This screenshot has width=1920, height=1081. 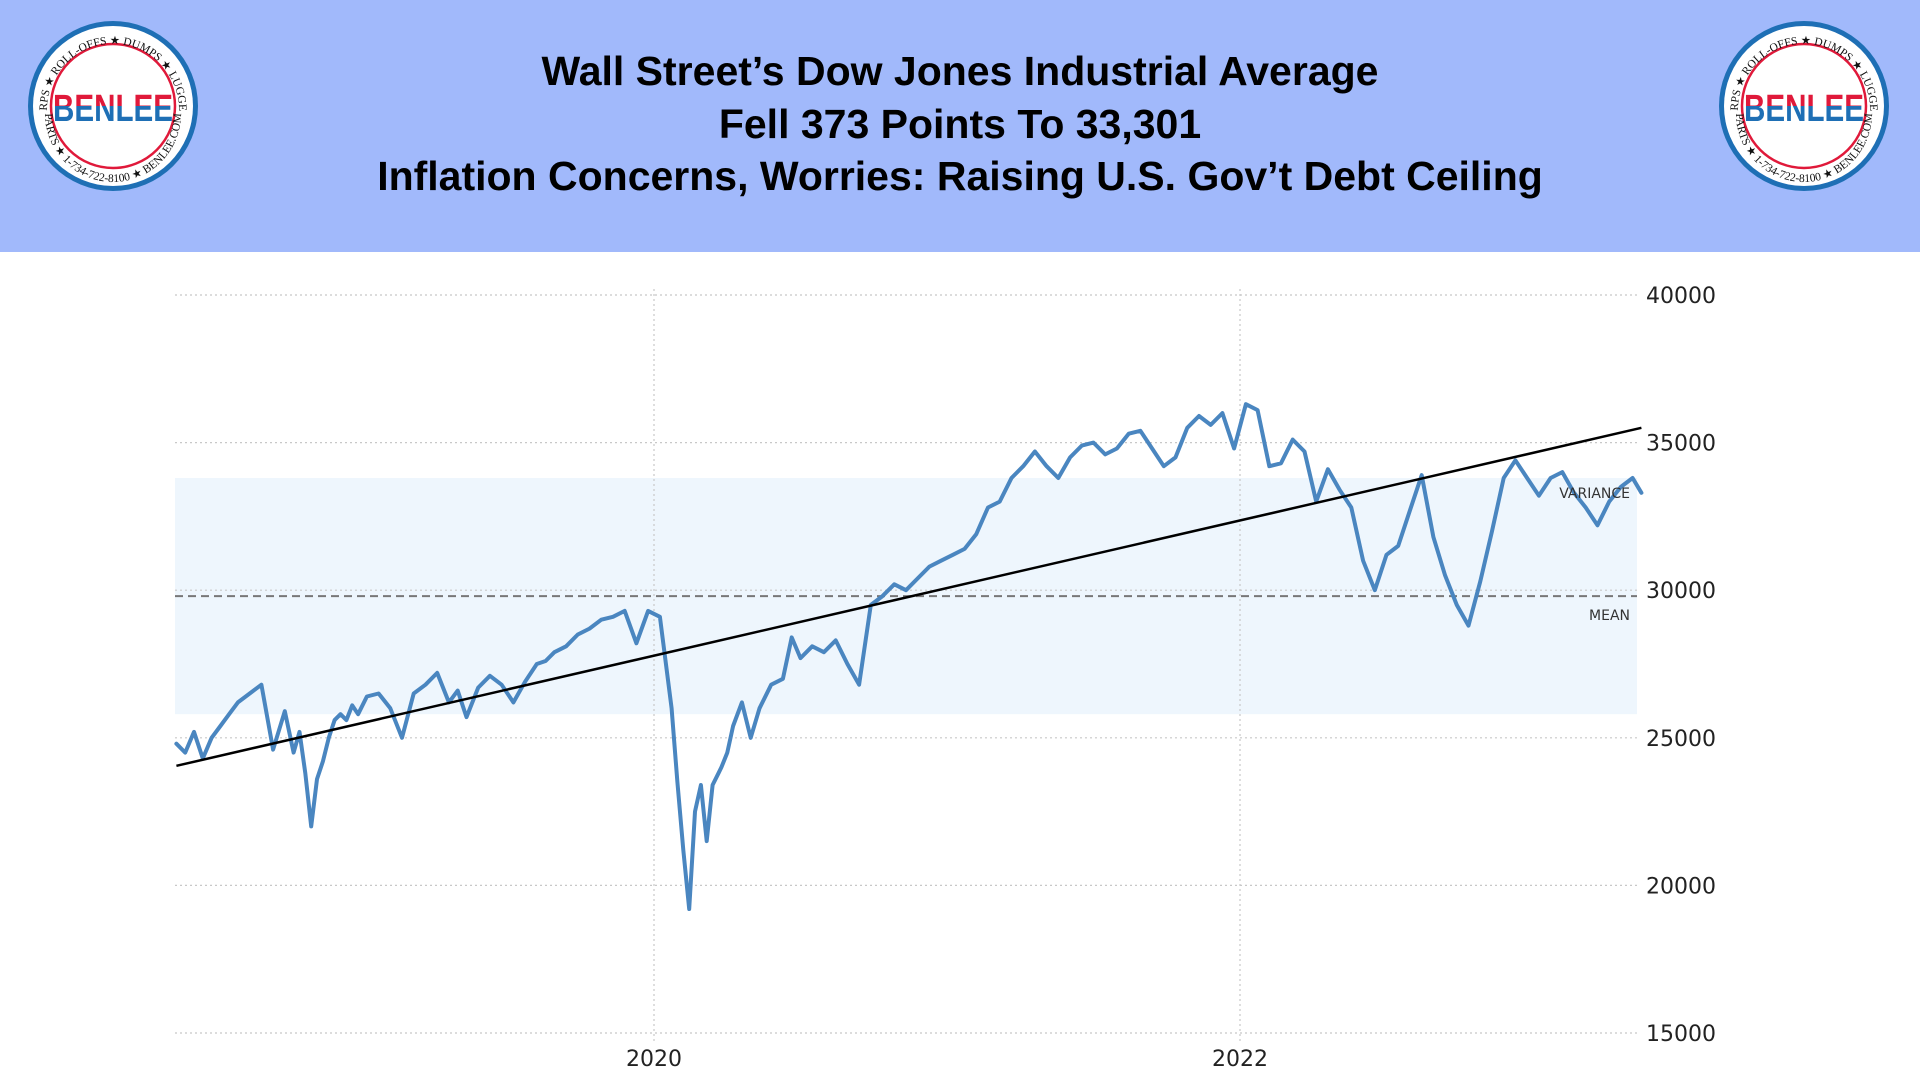 I want to click on x-tick-label: 2020, so click(x=654, y=1059).